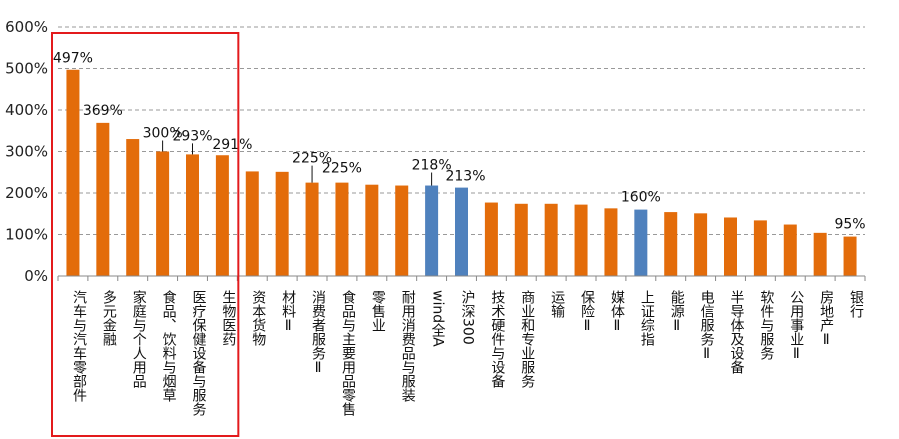  I want to click on x-tick-label: 媒体Ⅱ, so click(617, 312).